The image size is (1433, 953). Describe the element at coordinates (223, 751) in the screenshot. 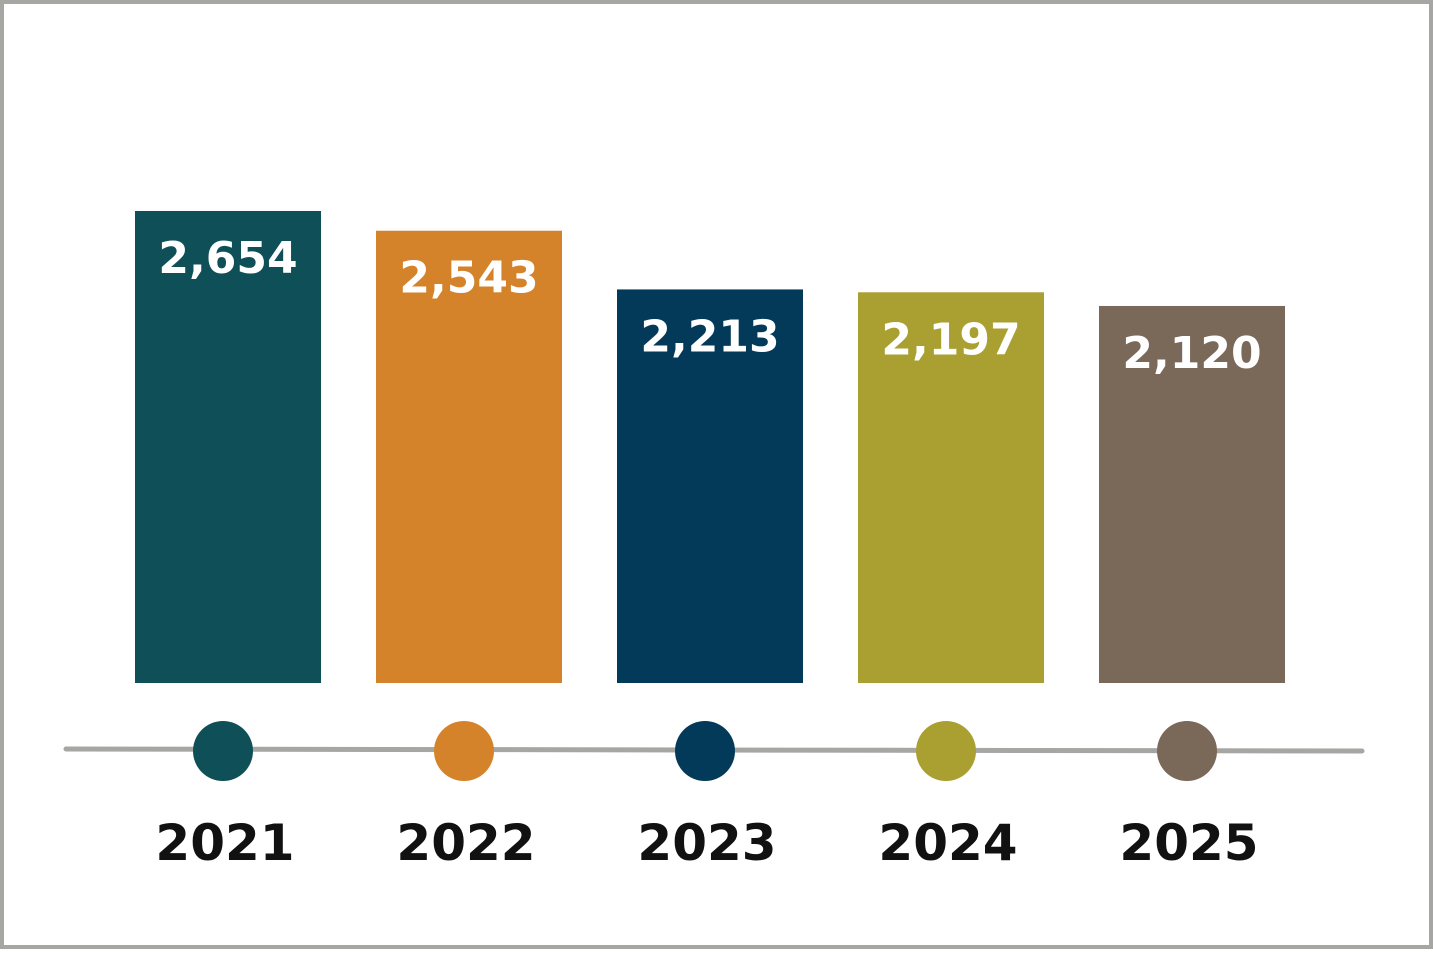

I see `timeline-dot-2021` at that location.